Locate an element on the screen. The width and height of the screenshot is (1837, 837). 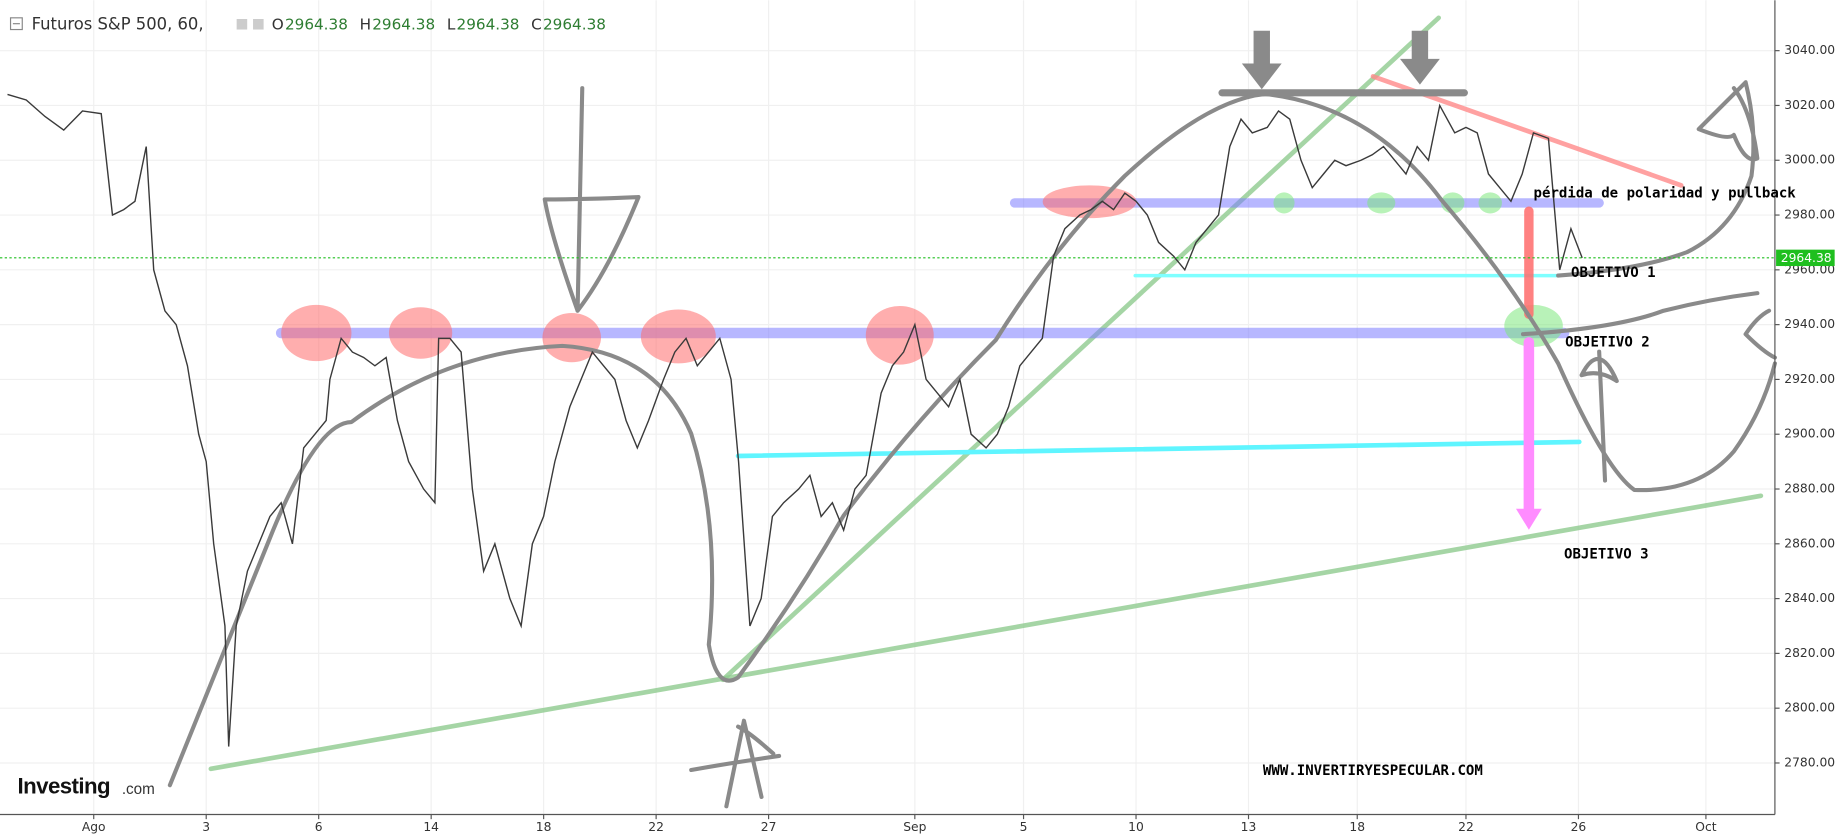
annotation: OBJETIVO 1 is located at coordinates (1613, 273).